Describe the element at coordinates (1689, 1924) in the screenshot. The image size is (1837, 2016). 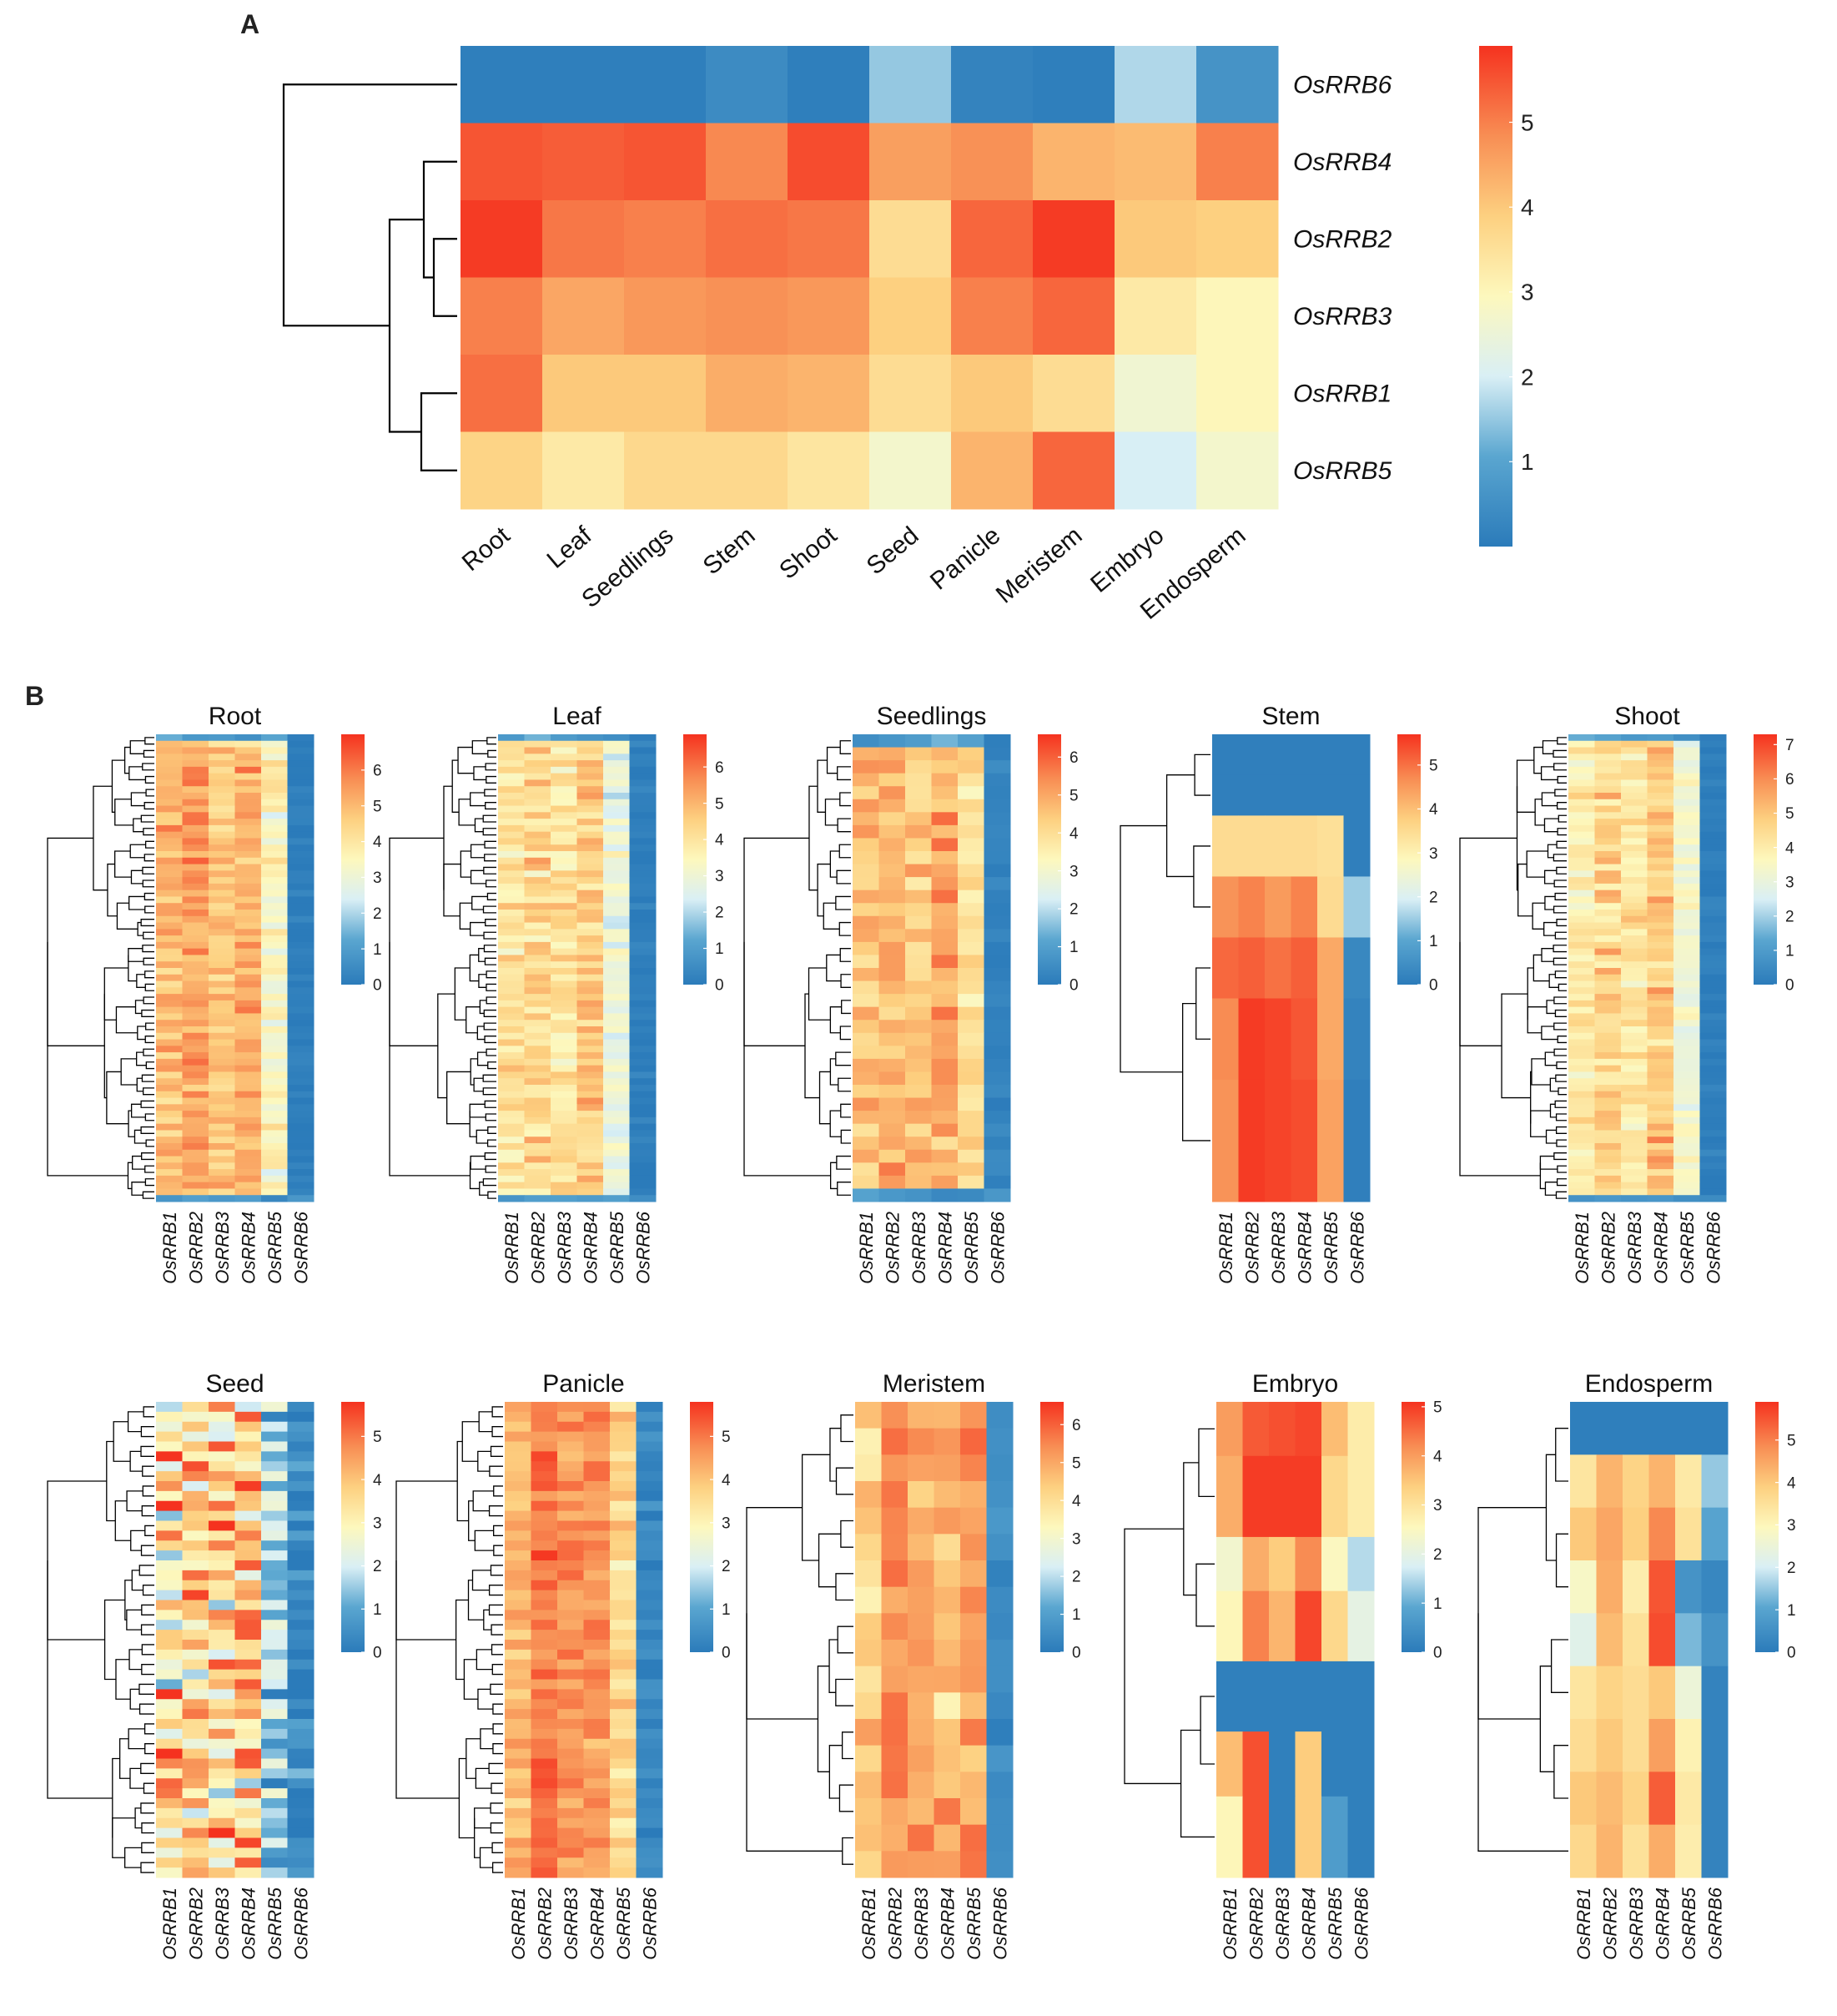
I see `column-label: OsRRB5` at that location.